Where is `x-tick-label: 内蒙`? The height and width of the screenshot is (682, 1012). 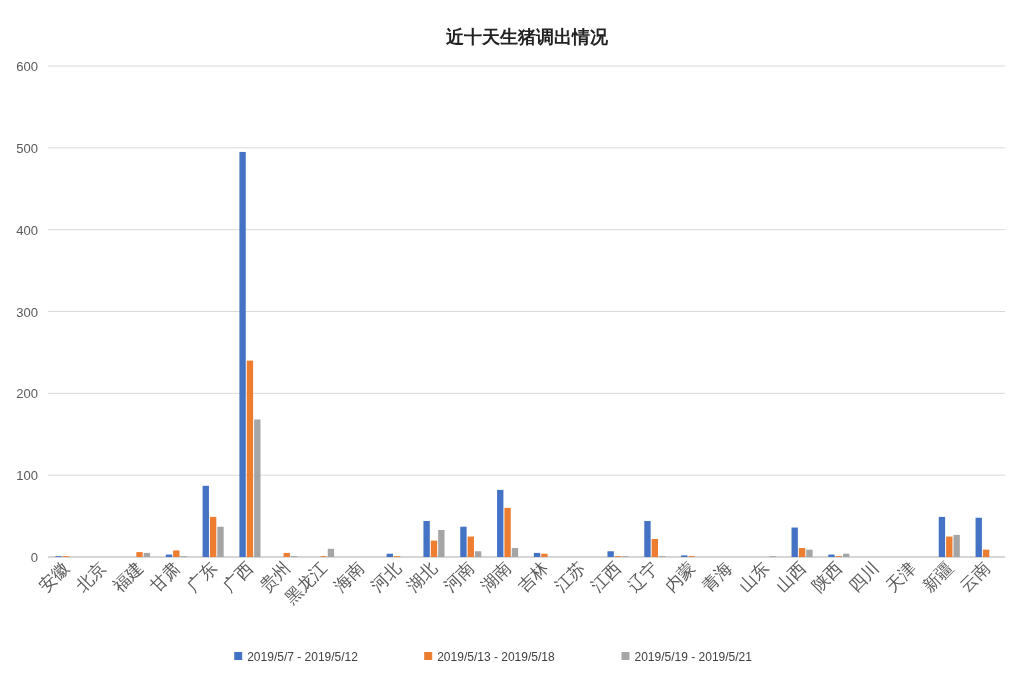
x-tick-label: 内蒙 is located at coordinates (680, 577).